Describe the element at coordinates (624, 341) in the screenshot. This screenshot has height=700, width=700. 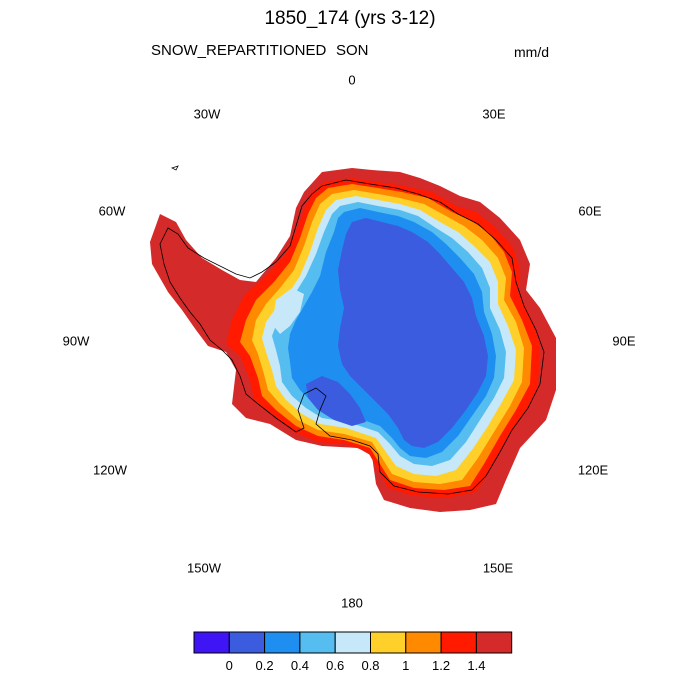
I see `lon-label-90e: 90E` at that location.